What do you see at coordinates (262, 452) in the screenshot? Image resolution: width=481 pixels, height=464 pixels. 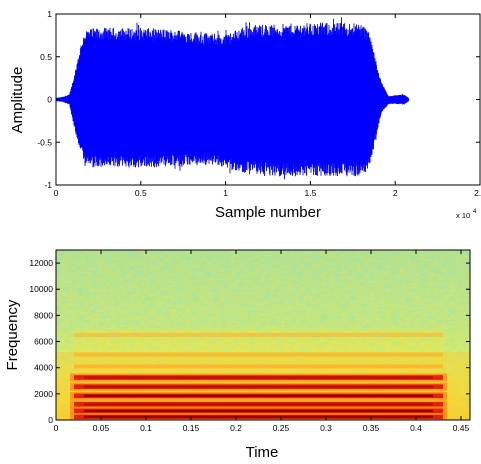 I see `spectrogram-x-axis-label: Time` at bounding box center [262, 452].